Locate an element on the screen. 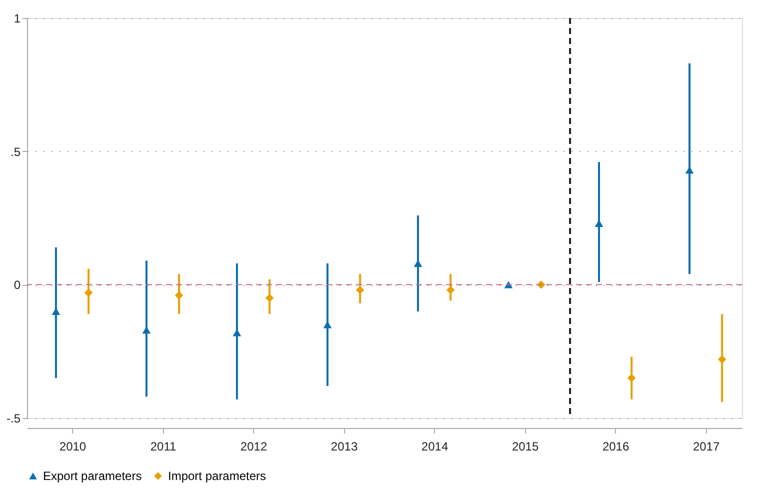 This screenshot has width=767, height=495. x-tick-label: 2016 is located at coordinates (616, 447).